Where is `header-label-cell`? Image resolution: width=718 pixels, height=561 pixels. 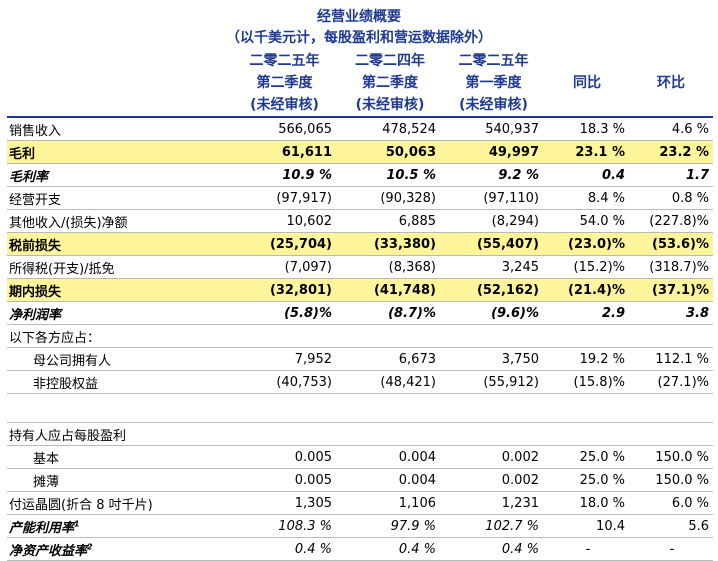 header-label-cell is located at coordinates (119, 84).